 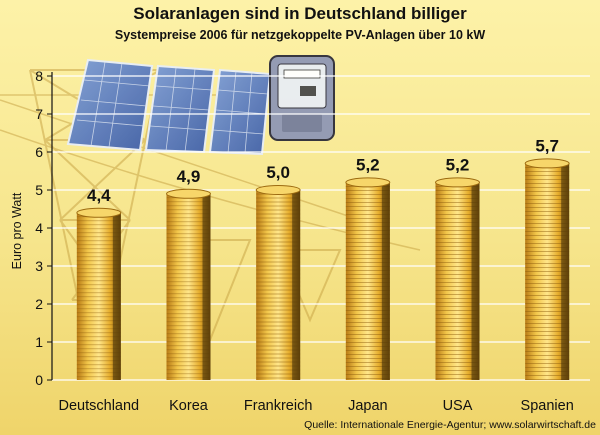 What do you see at coordinates (39, 266) in the screenshot?
I see `y-tick-label: 3` at bounding box center [39, 266].